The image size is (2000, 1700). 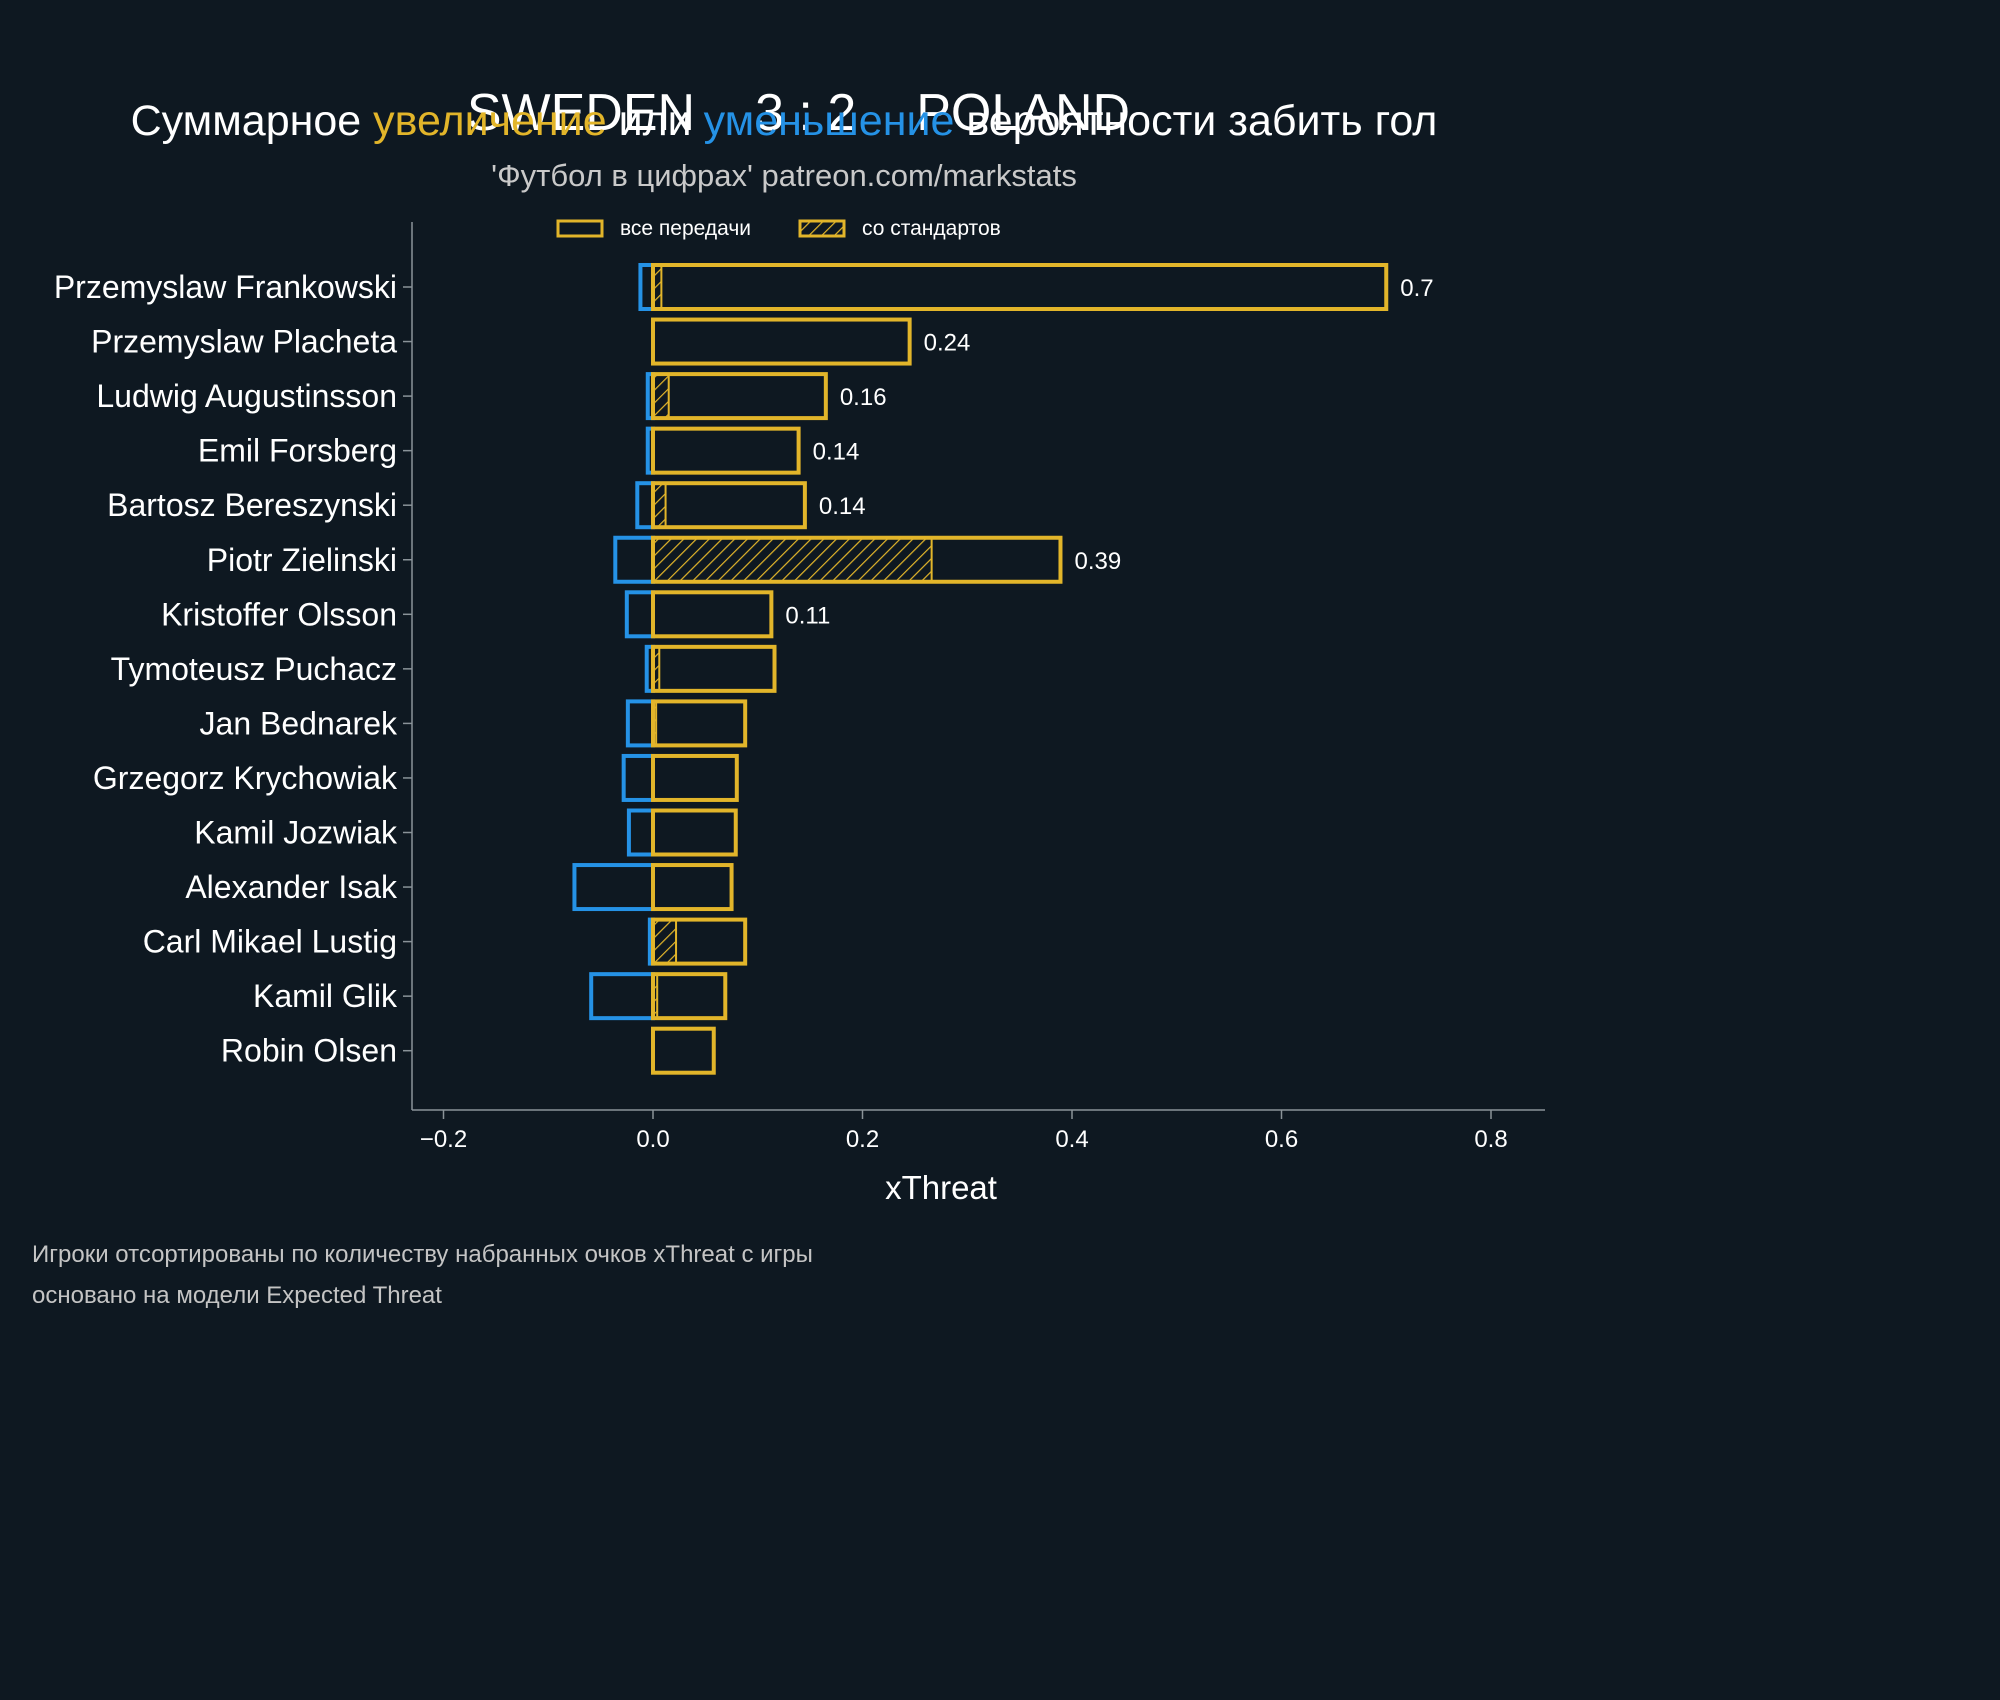 What do you see at coordinates (245, 778) in the screenshot?
I see `player-label: Grzegorz Krychowiak` at bounding box center [245, 778].